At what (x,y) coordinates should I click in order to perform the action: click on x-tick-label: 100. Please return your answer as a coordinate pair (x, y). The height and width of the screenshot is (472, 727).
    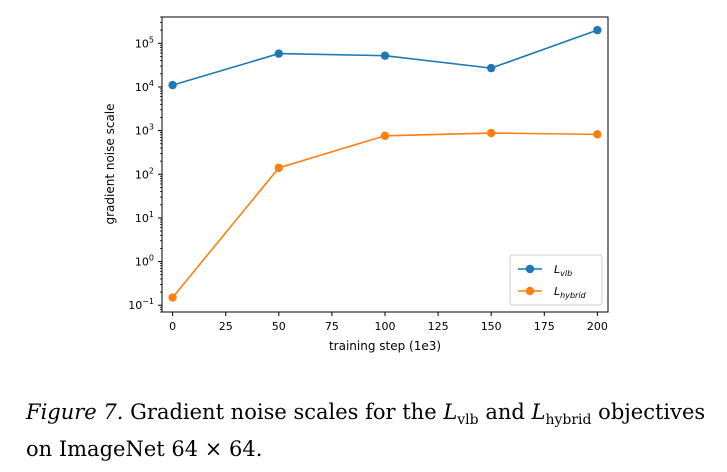
    Looking at the image, I should click on (385, 326).